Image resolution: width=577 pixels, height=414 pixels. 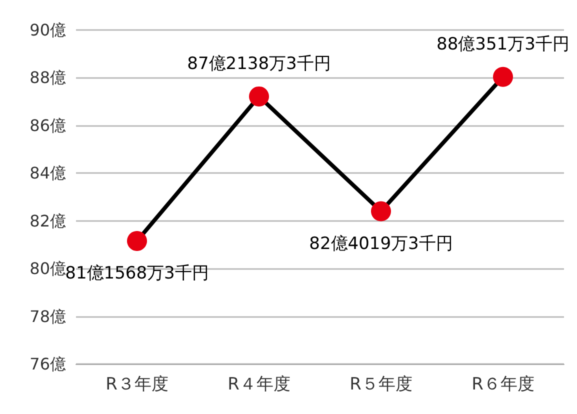 I want to click on y-tick-label: 78億, so click(x=48, y=316).